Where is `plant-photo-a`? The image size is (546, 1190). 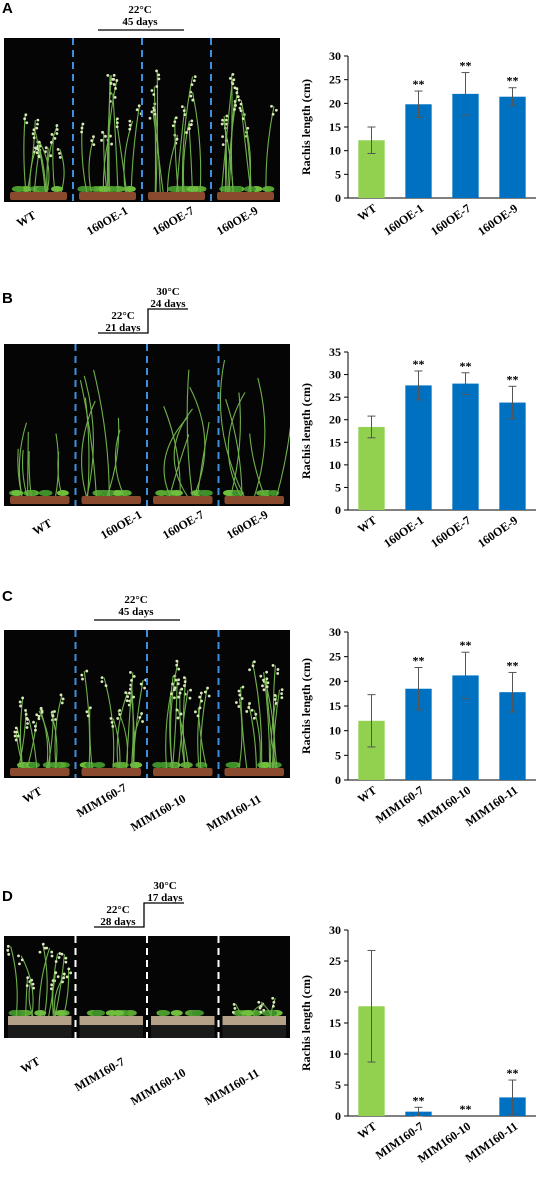
plant-photo-a is located at coordinates (142, 120).